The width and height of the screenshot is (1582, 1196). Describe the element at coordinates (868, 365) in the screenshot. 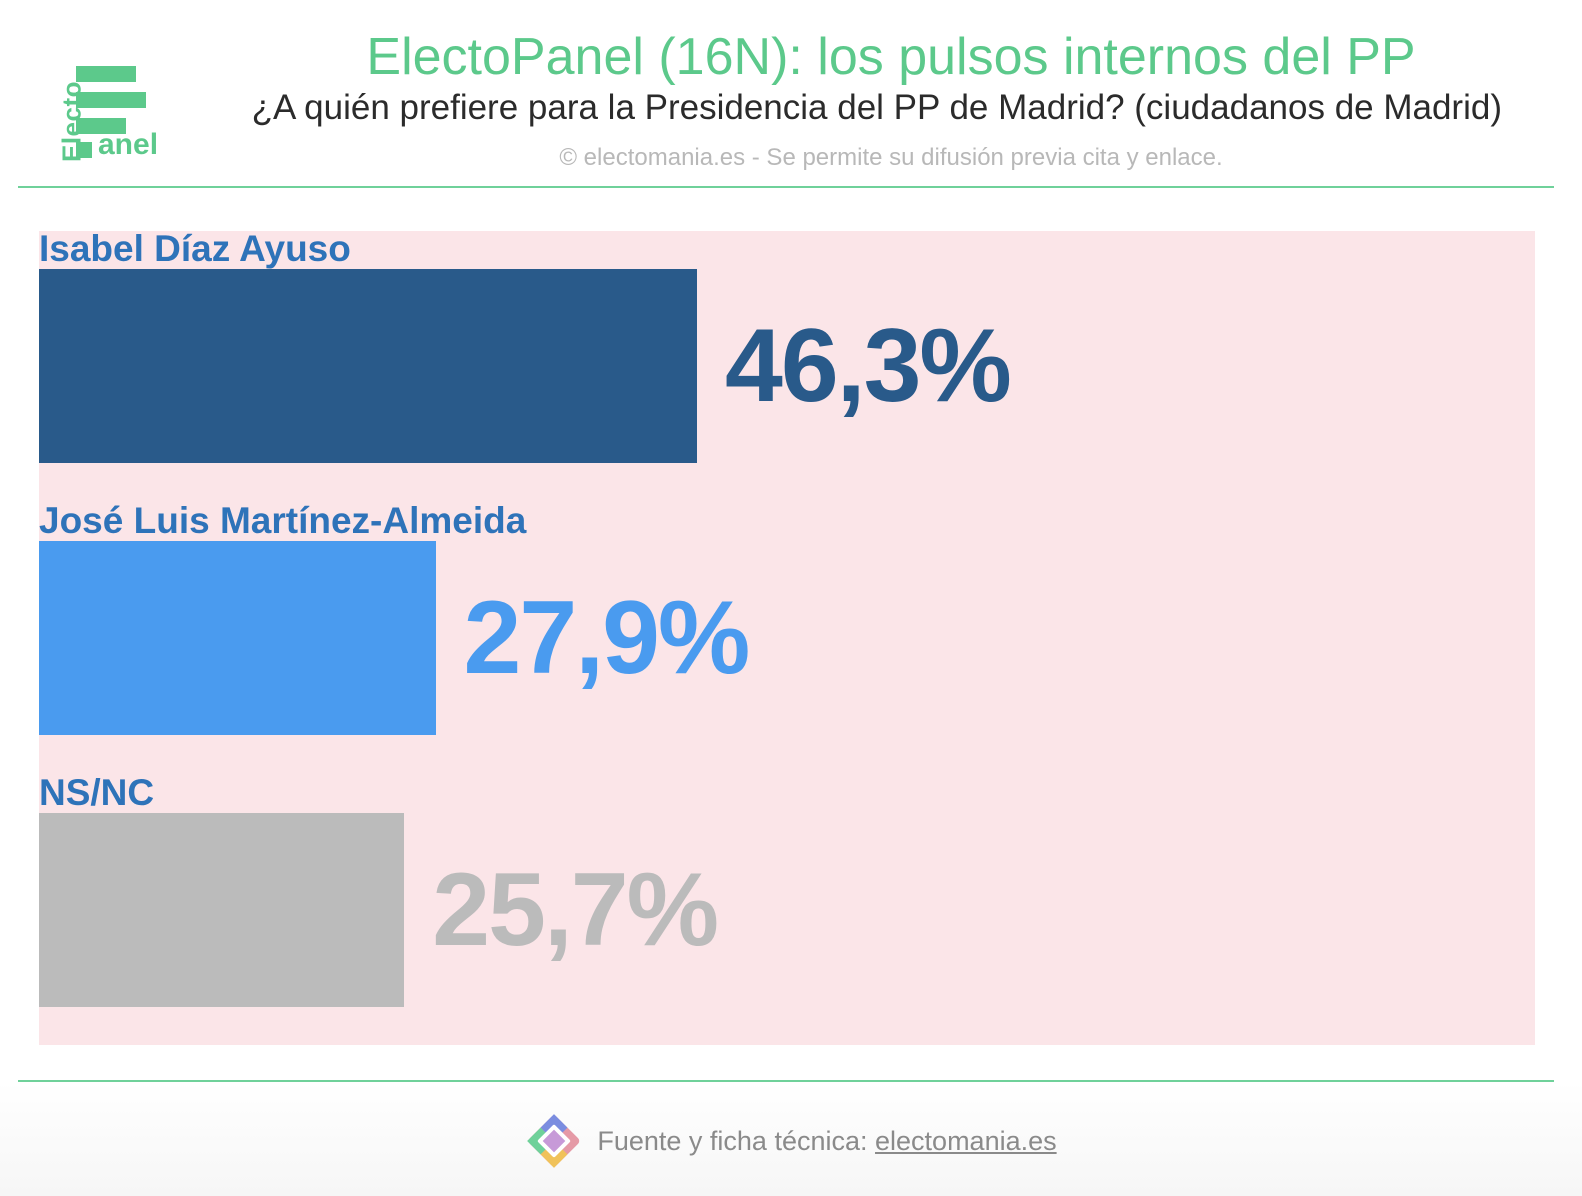

I see `value-label: 46,3%` at that location.